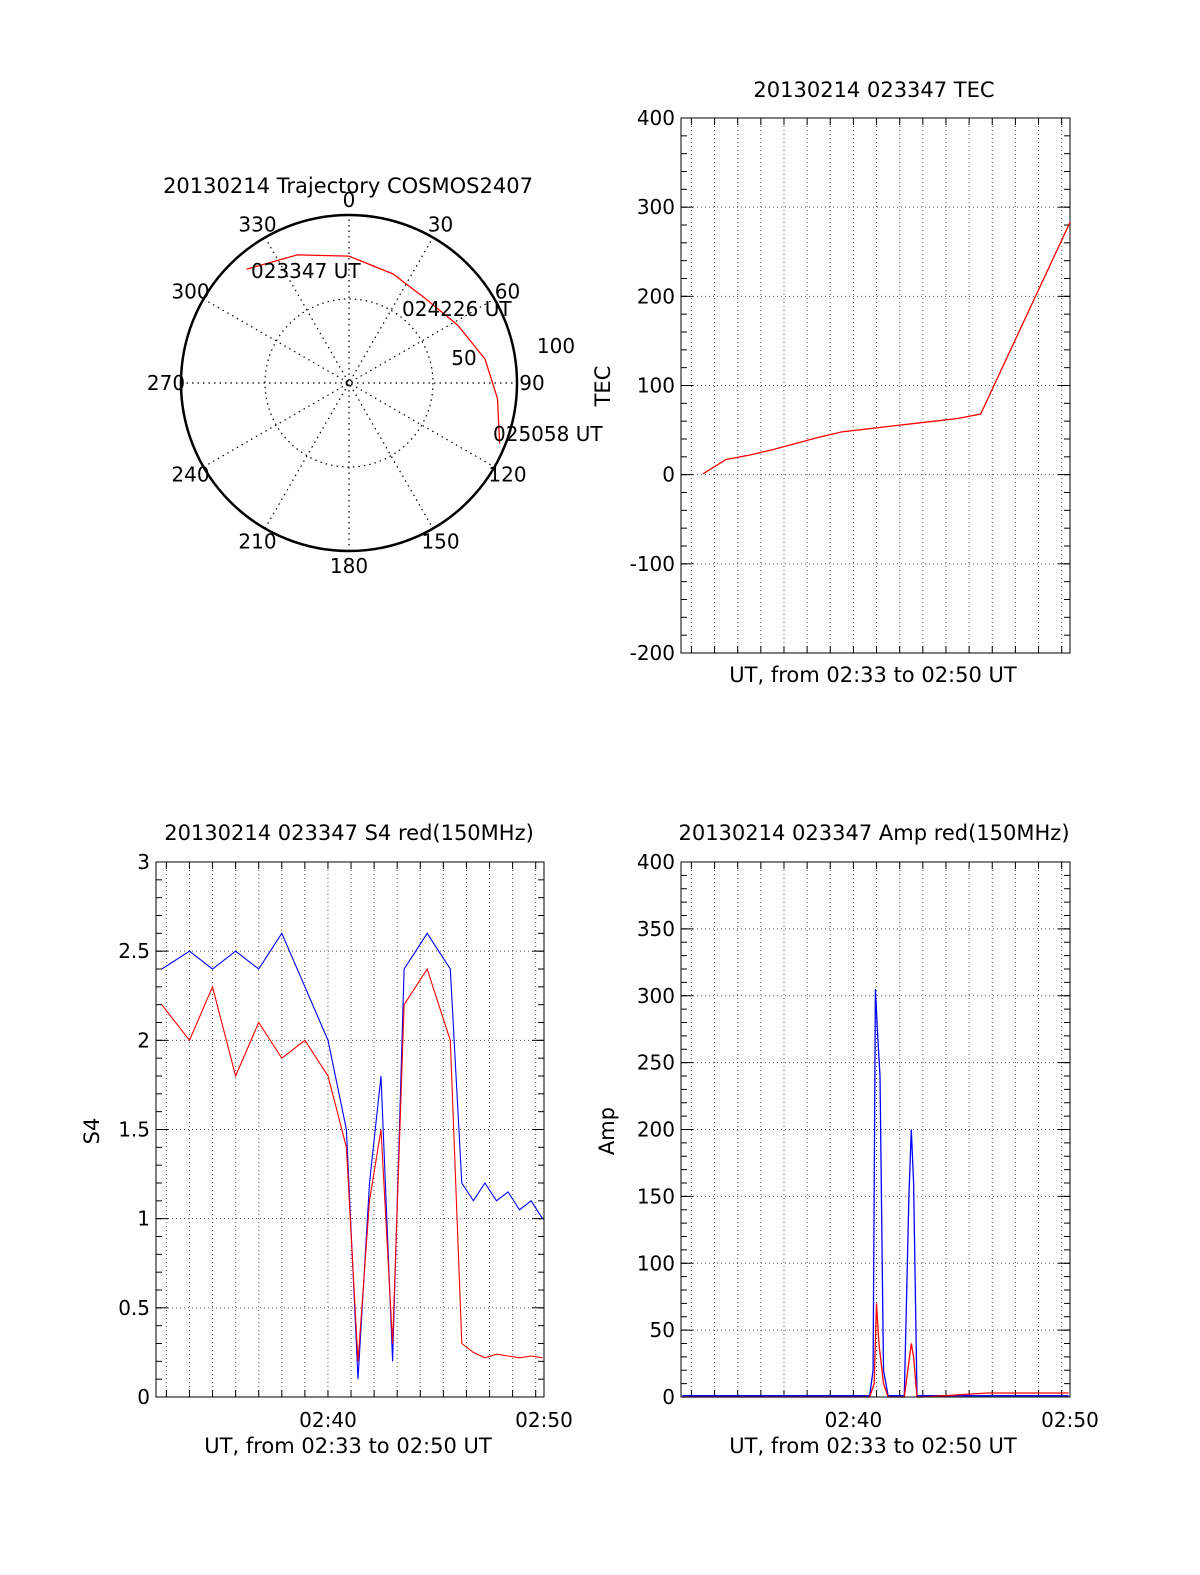  I want to click on tec-y-tick-label: -100, so click(652, 564).